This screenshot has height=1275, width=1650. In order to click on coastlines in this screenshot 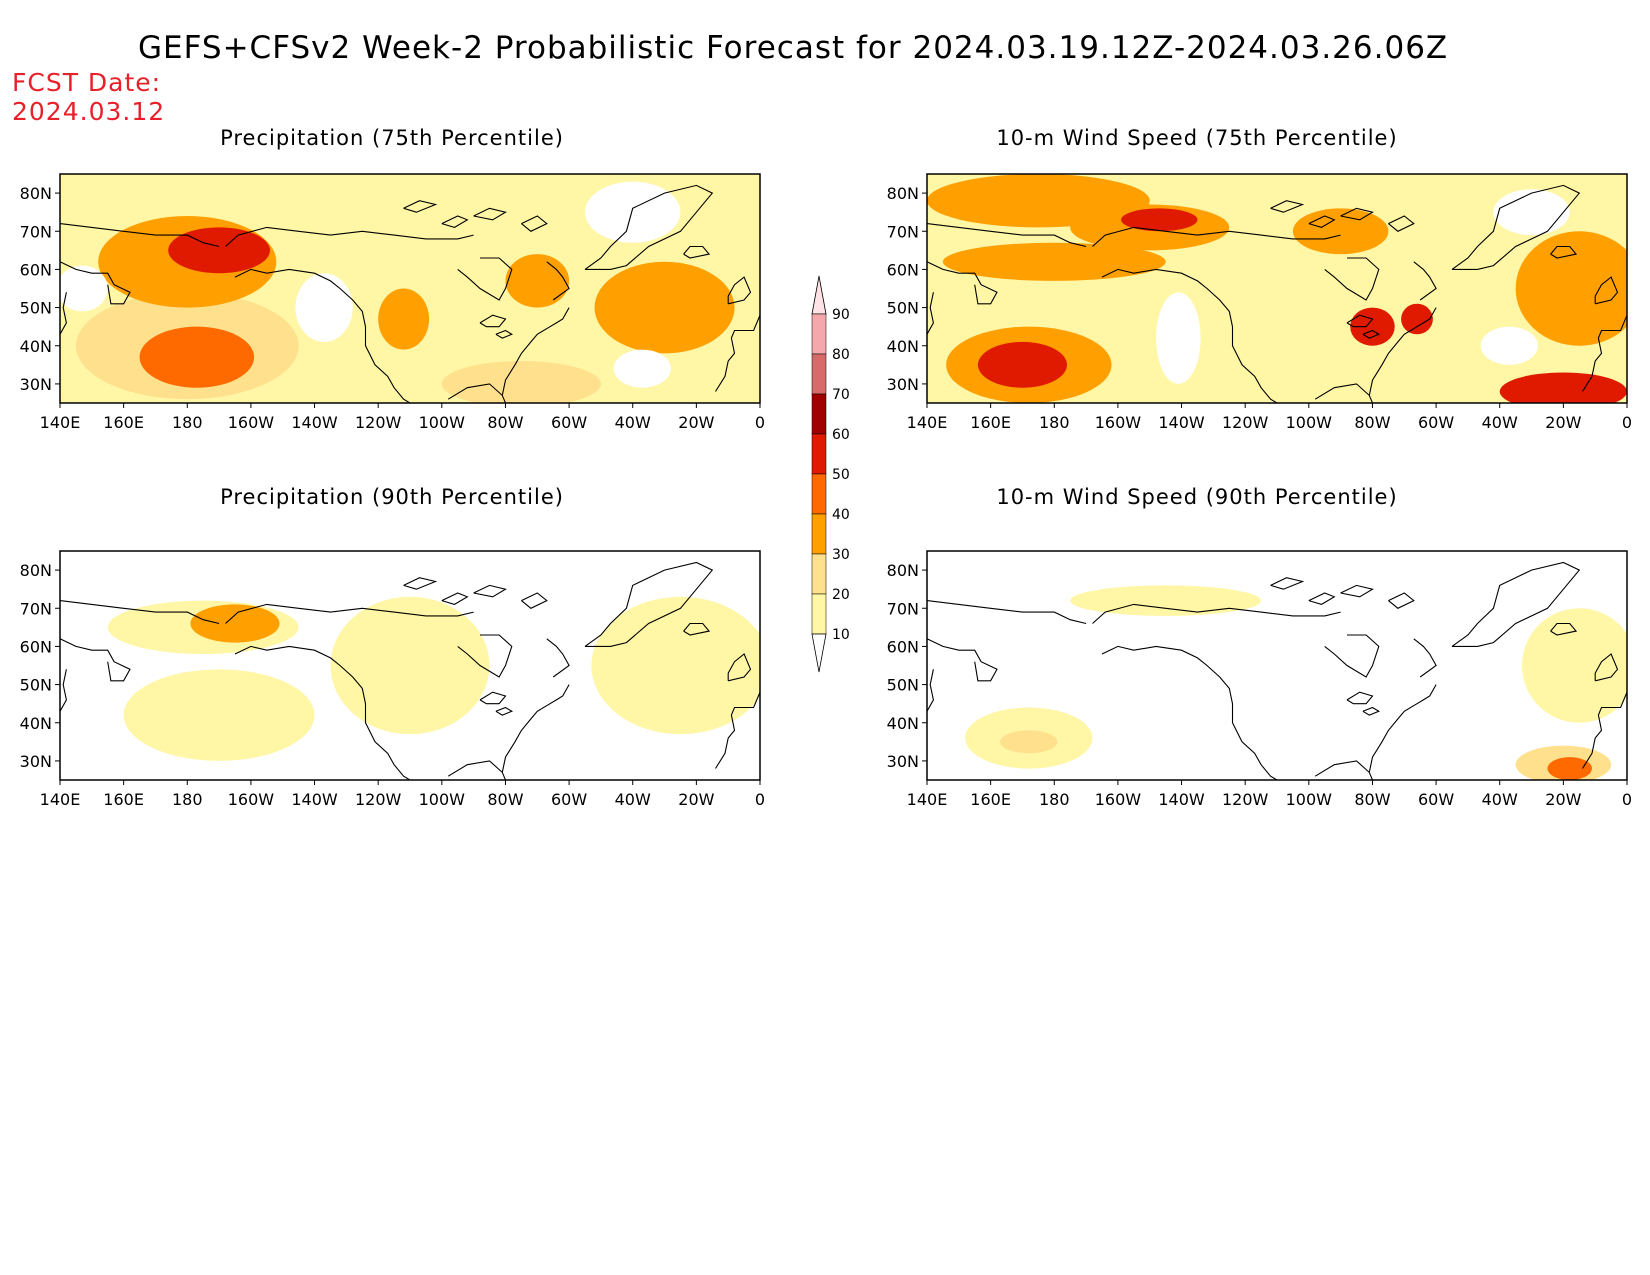, I will do `click(410, 293)`.